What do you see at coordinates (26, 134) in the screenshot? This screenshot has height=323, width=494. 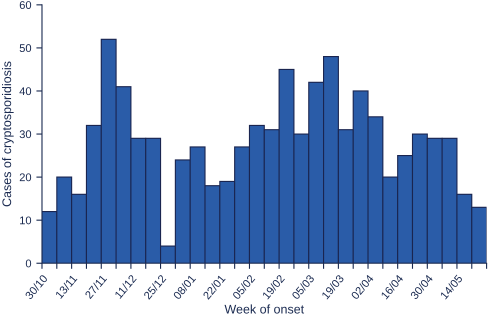 I see `y-tick-label: 30` at bounding box center [26, 134].